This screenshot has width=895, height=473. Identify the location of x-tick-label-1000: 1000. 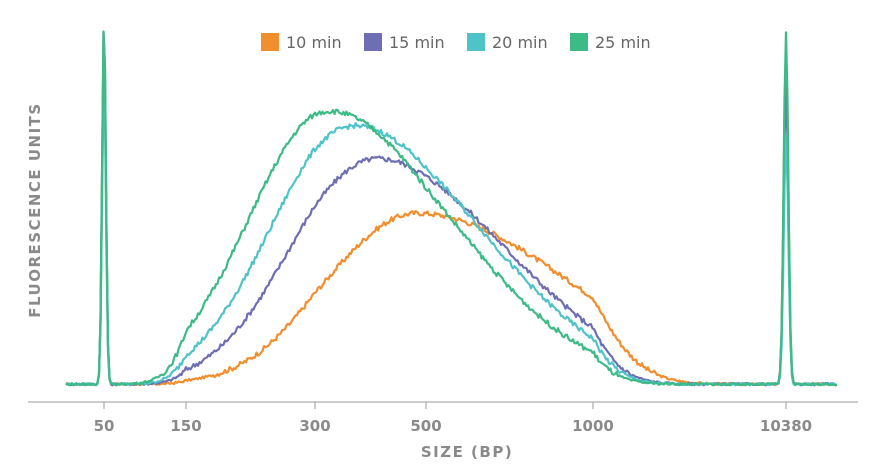
(593, 426).